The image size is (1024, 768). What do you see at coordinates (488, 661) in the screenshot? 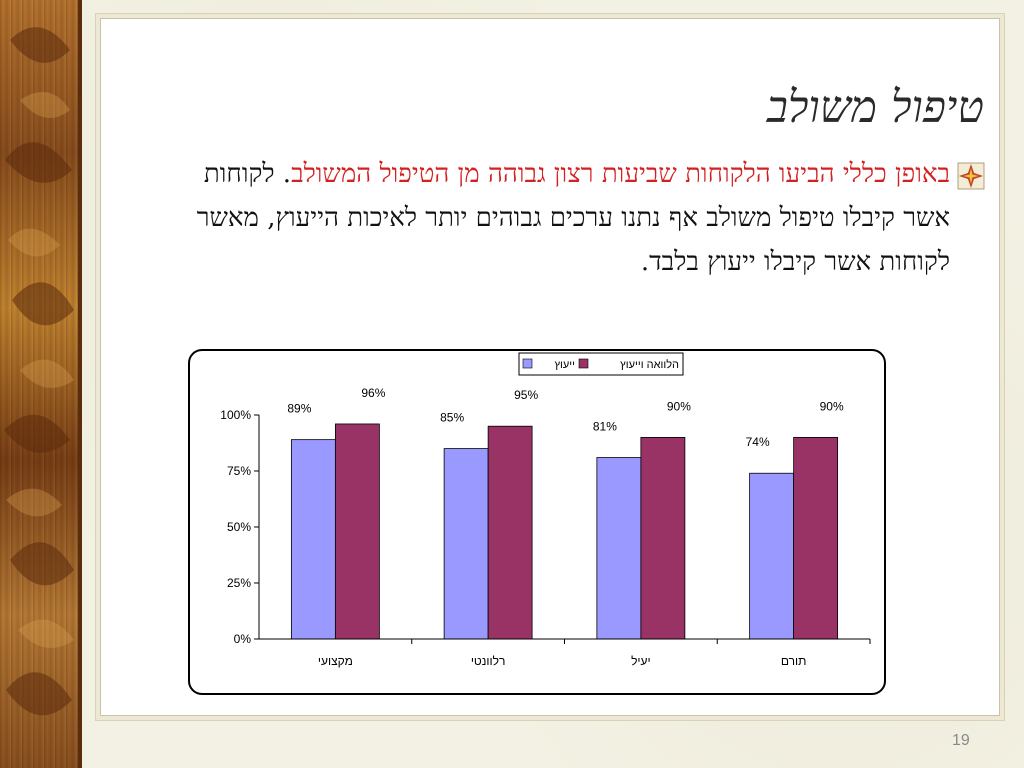
I see `x-category-label: רלוונטי` at bounding box center [488, 661].